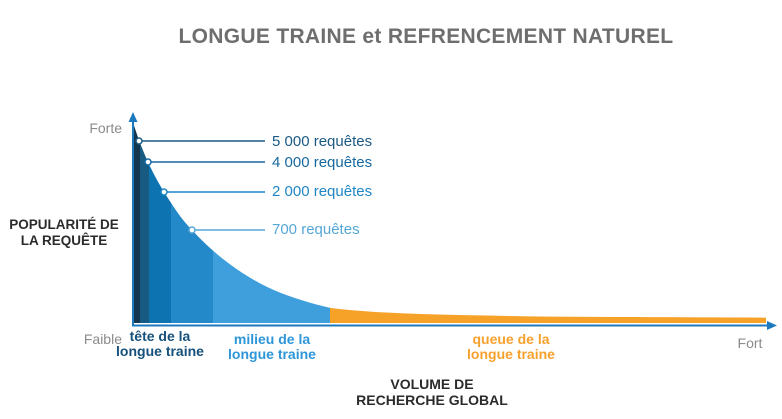 The height and width of the screenshot is (419, 782). What do you see at coordinates (272, 347) in the screenshot?
I see `segment-label-middle: milieu de la longue traine` at bounding box center [272, 347].